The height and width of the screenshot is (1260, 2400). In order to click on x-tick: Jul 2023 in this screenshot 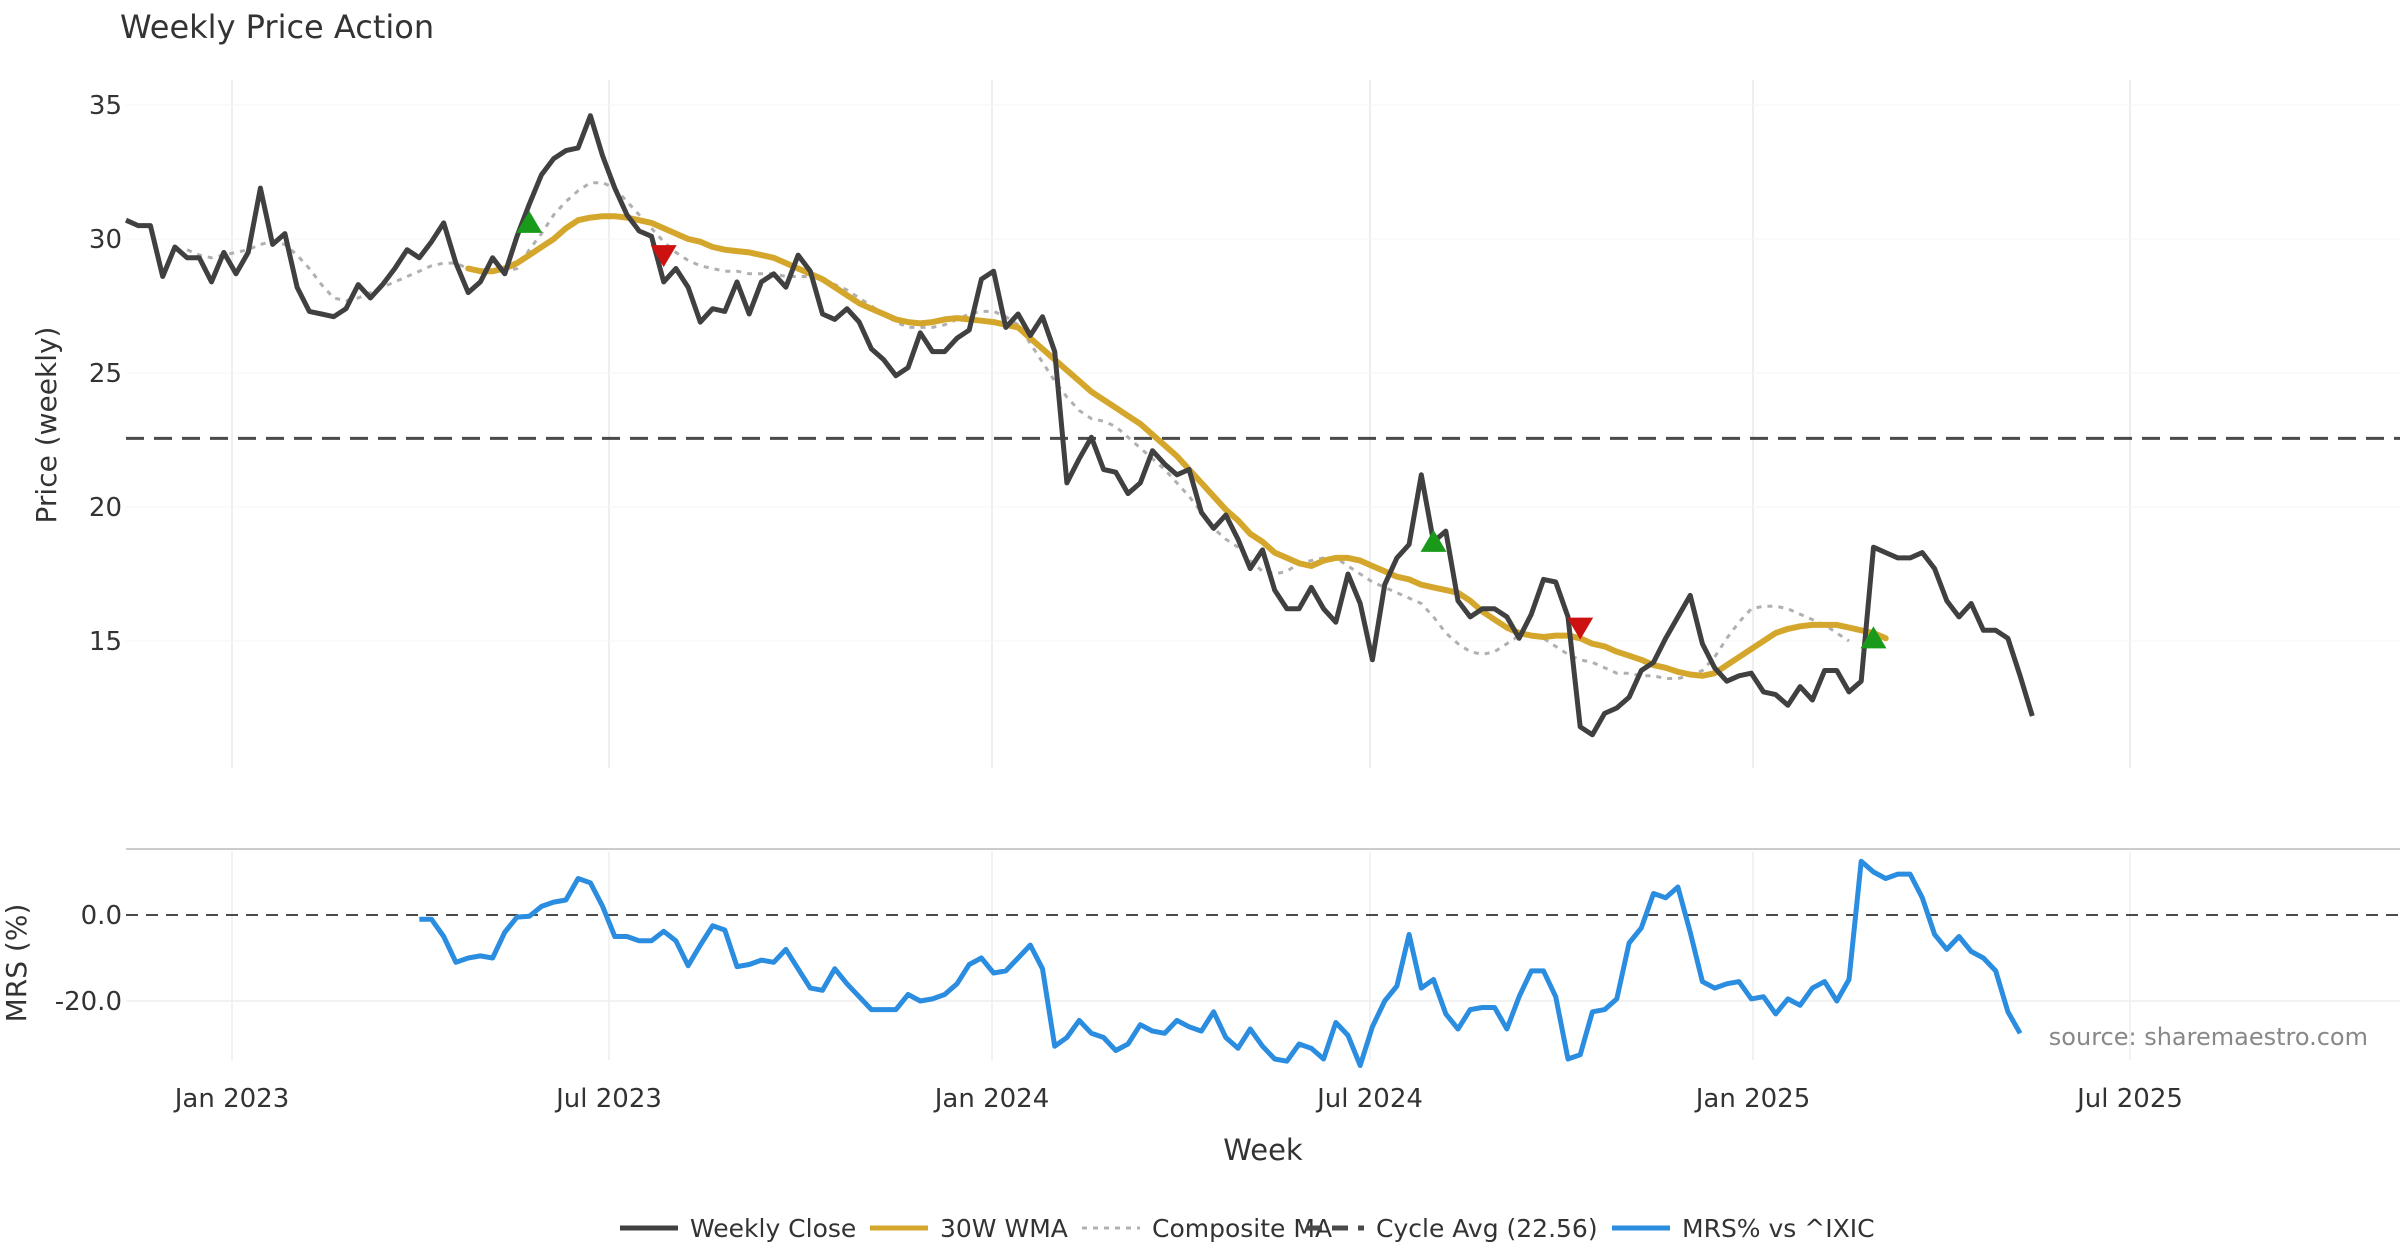, I will do `click(608, 1099)`.